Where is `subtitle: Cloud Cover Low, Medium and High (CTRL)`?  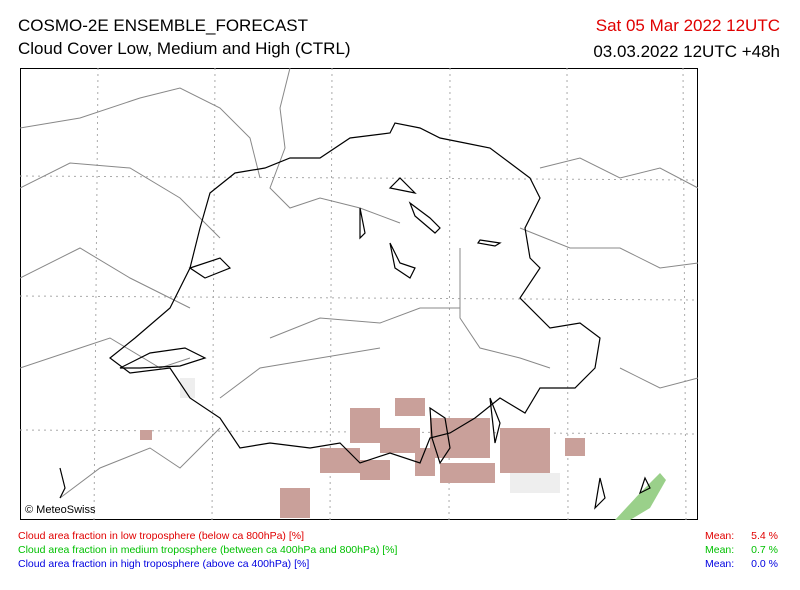
subtitle: Cloud Cover Low, Medium and High (CTRL) is located at coordinates (184, 48).